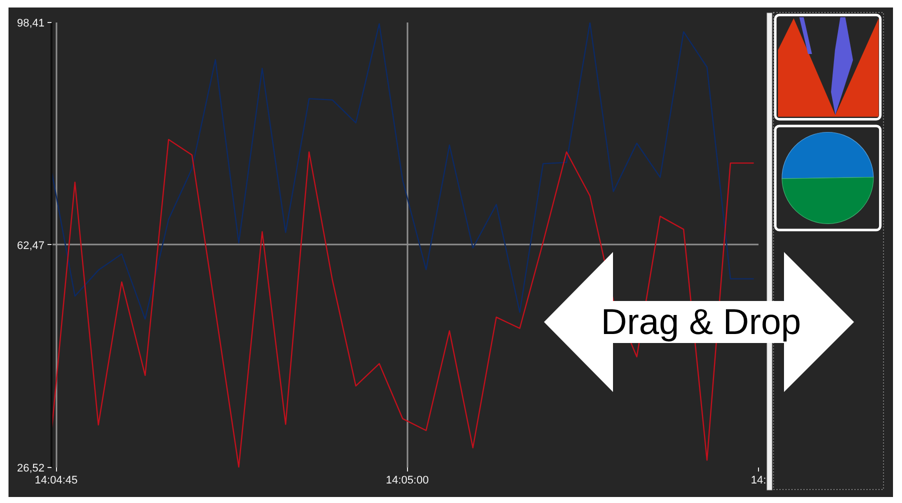 Image resolution: width=902 pixels, height=503 pixels. What do you see at coordinates (56, 480) in the screenshot?
I see `x-tick-label: 14:04:45` at bounding box center [56, 480].